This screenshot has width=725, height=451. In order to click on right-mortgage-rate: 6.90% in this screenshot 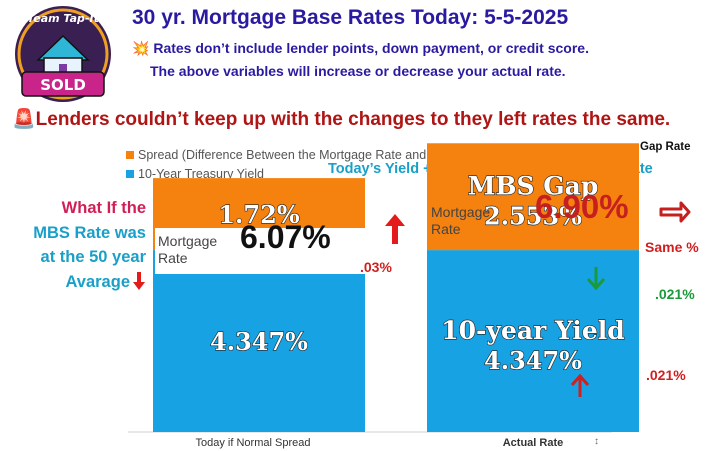, I will do `click(582, 206)`.